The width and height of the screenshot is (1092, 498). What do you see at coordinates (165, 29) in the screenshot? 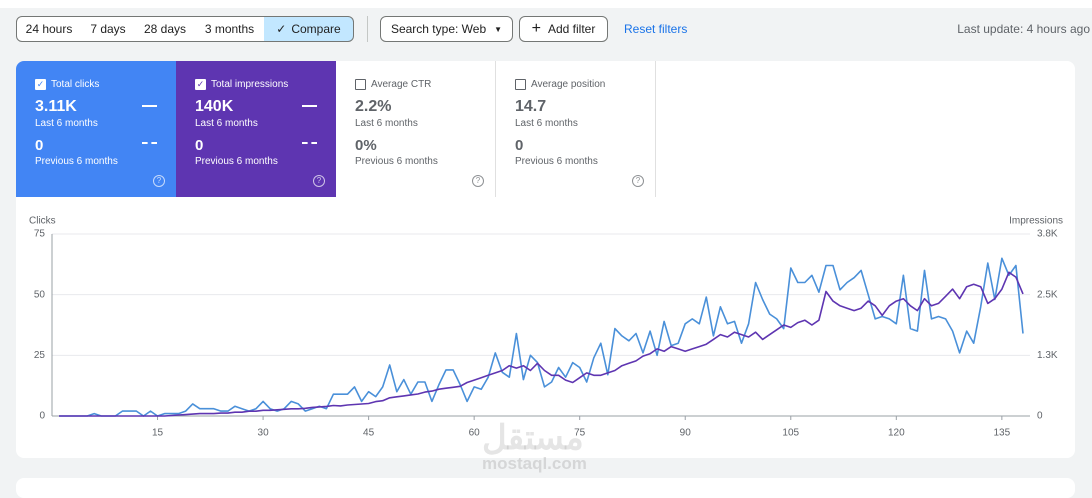
I see `range-button: 28 days` at bounding box center [165, 29].